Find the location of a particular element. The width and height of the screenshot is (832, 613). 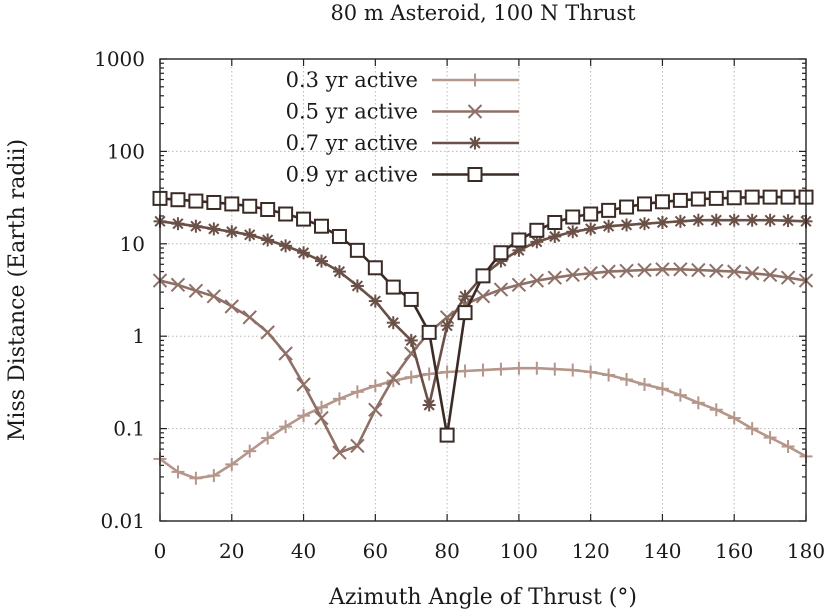

y-tick-label: 10 is located at coordinates (132, 244).